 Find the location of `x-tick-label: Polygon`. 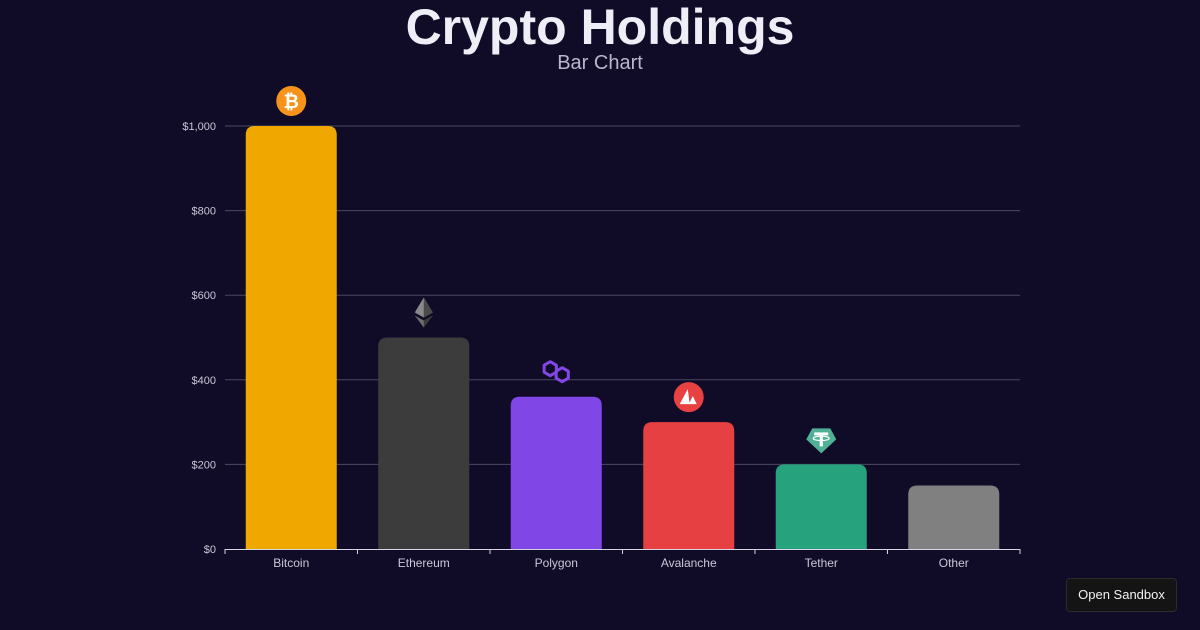

x-tick-label: Polygon is located at coordinates (556, 563).